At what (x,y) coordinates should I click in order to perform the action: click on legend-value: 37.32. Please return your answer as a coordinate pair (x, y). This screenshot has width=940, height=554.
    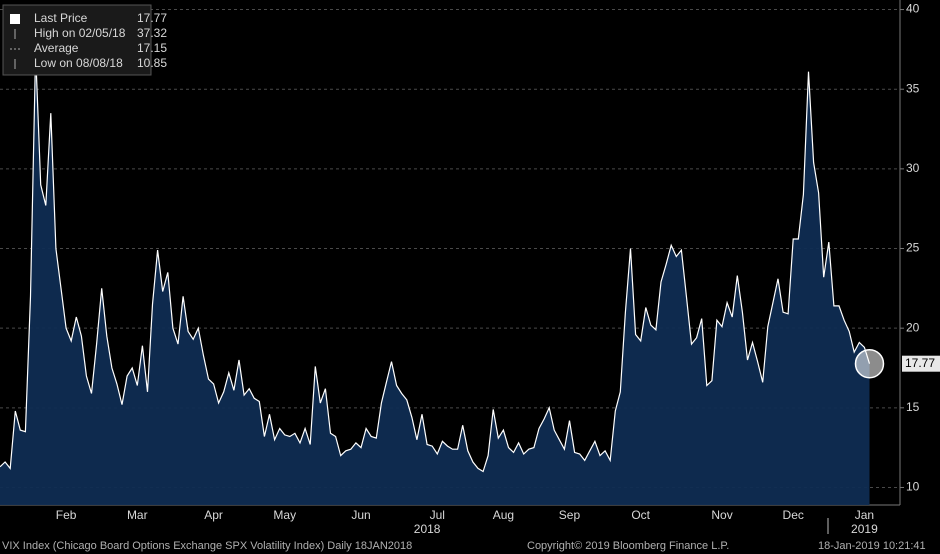
    Looking at the image, I should click on (152, 33).